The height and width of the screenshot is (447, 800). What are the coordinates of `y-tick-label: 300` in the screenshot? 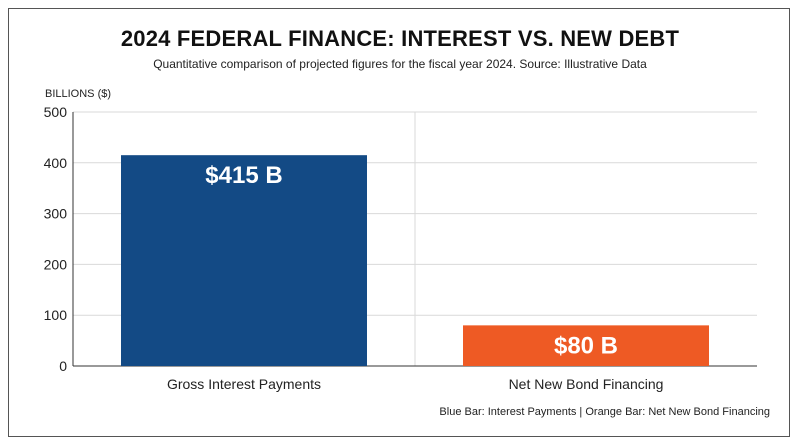 It's located at (56, 214).